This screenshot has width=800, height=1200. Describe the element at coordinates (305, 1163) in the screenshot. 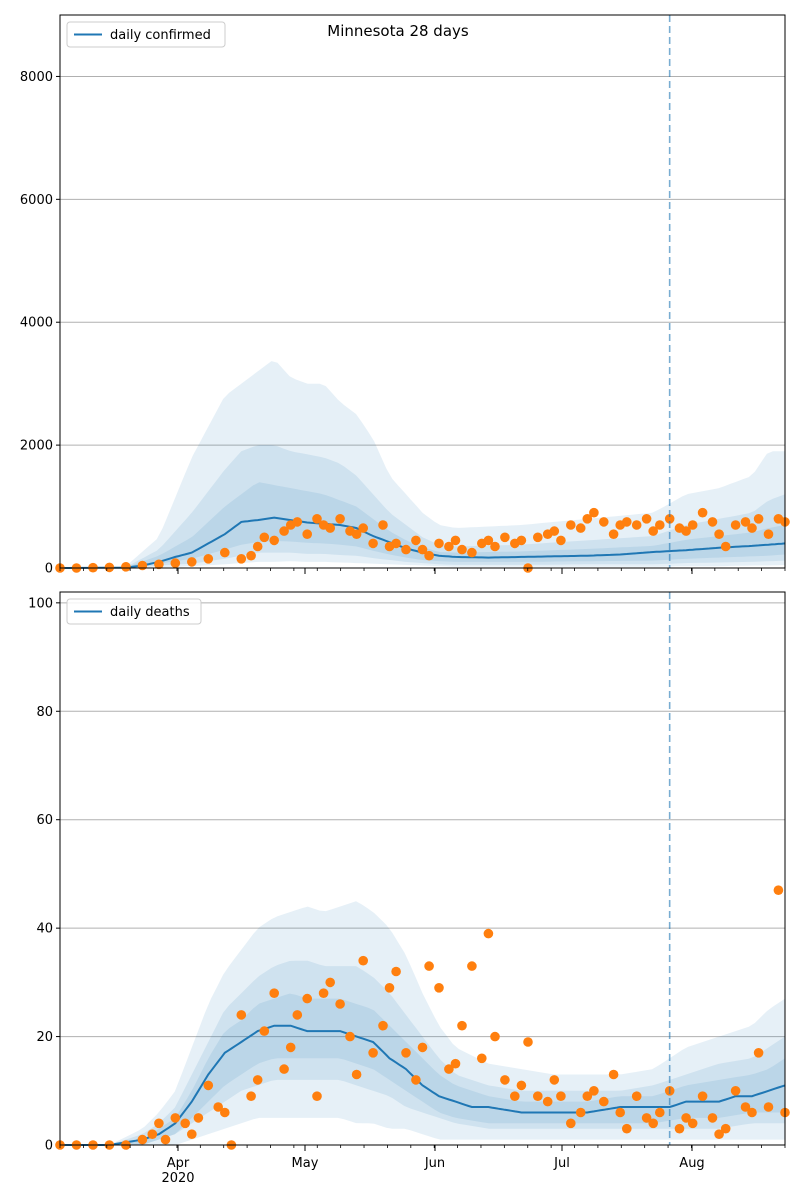

I see `x-tick-label-may: May` at that location.